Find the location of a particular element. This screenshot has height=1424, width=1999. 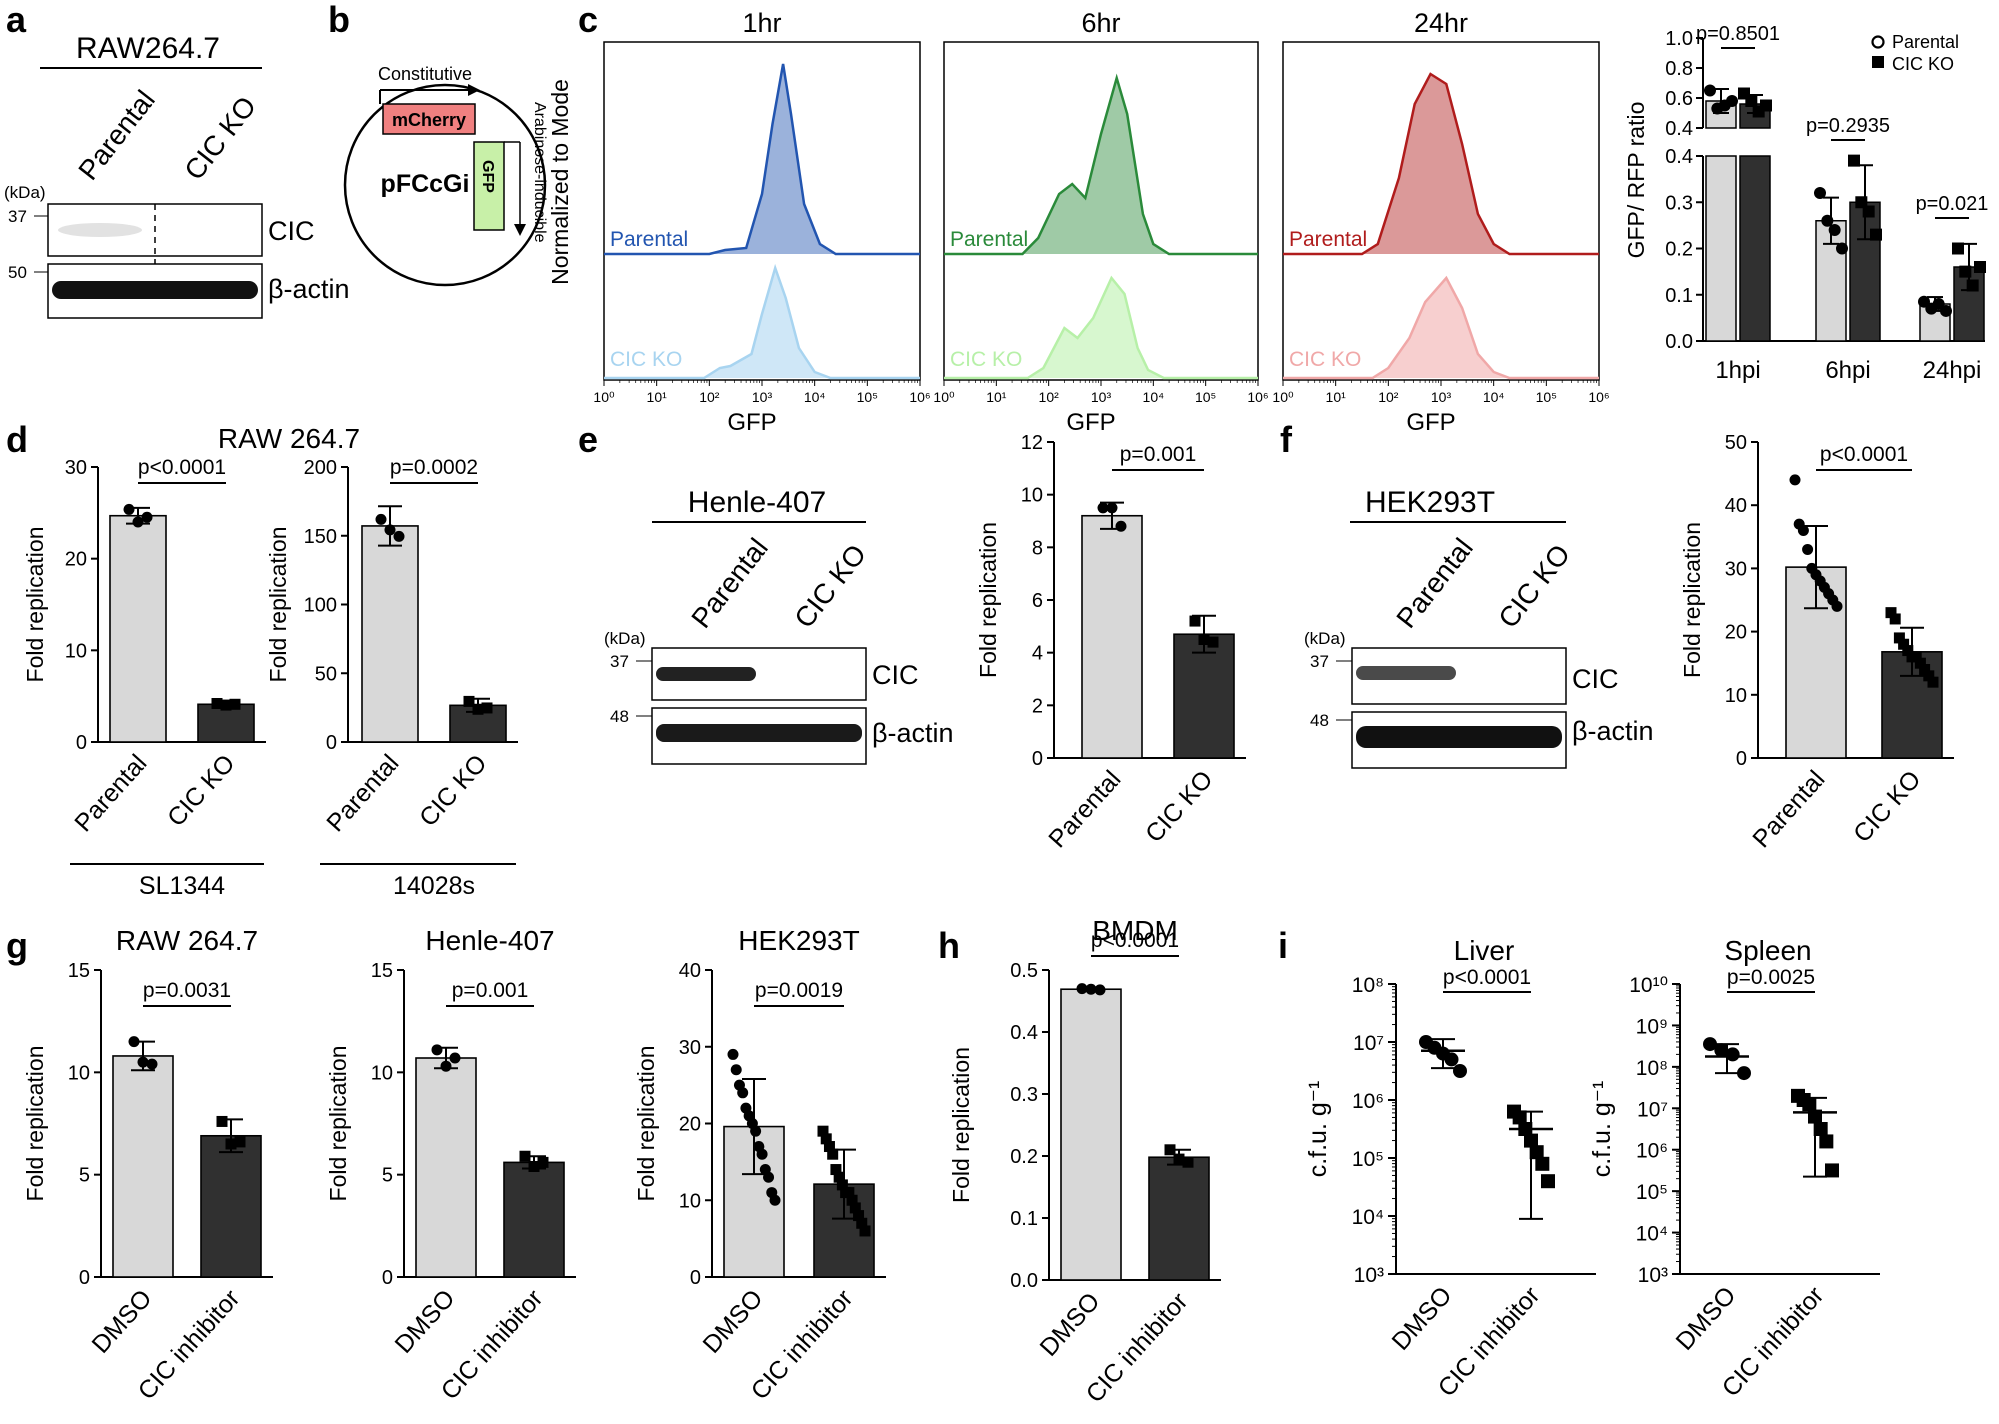

bar-cic-ko is located at coordinates (478, 723).